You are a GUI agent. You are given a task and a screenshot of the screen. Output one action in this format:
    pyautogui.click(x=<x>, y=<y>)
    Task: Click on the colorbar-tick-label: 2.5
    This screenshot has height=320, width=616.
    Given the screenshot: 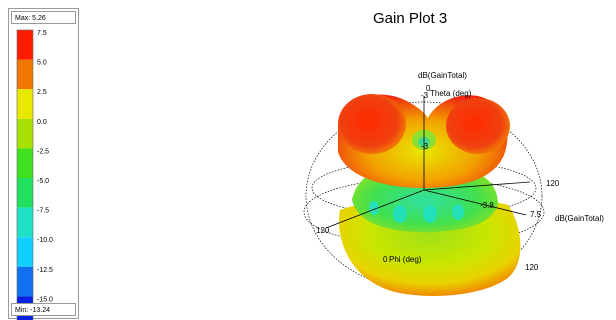 What is the action you would take?
    pyautogui.click(x=42, y=92)
    